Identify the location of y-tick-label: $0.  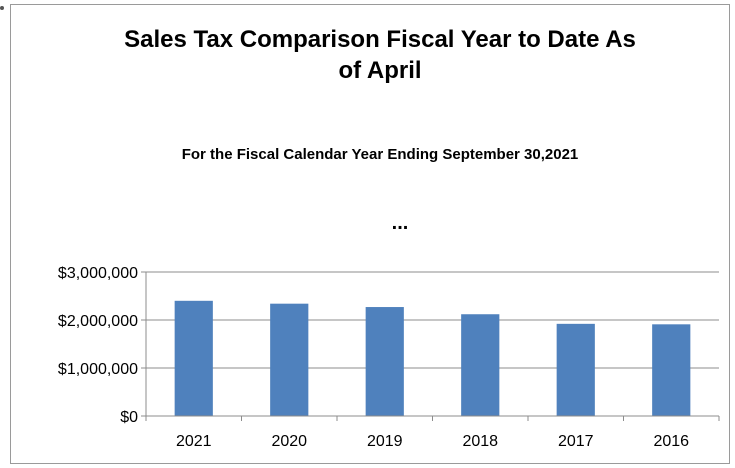
(129, 417).